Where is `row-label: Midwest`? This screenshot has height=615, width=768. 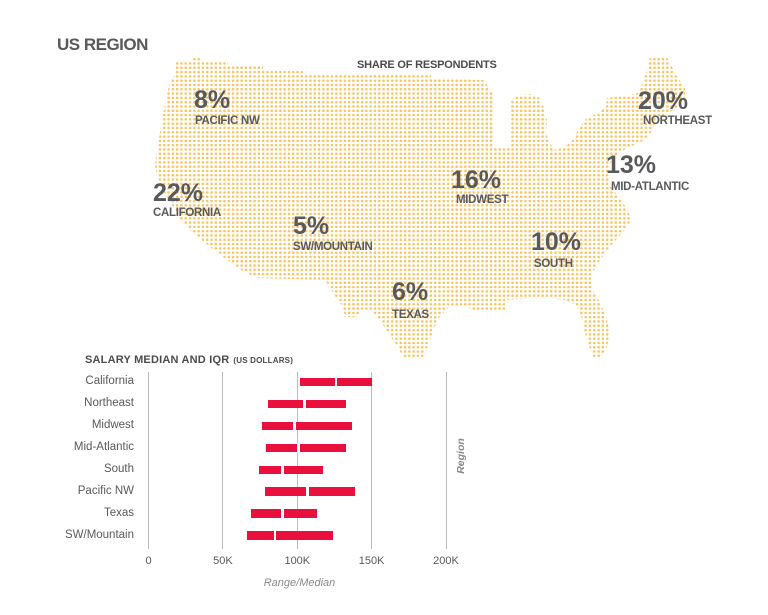 row-label: Midwest is located at coordinates (112, 425).